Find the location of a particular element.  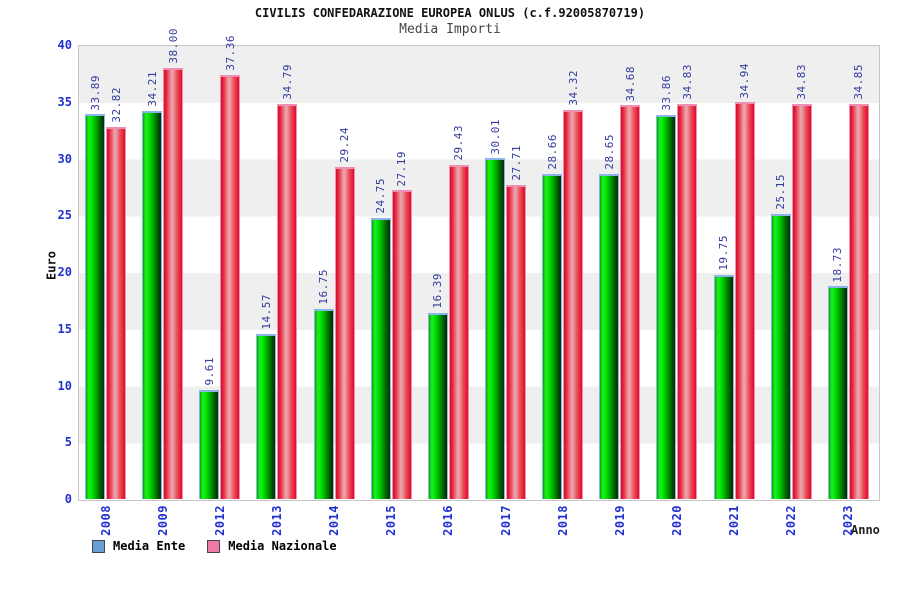

legend-swatch-media-nazionale is located at coordinates (214, 546).